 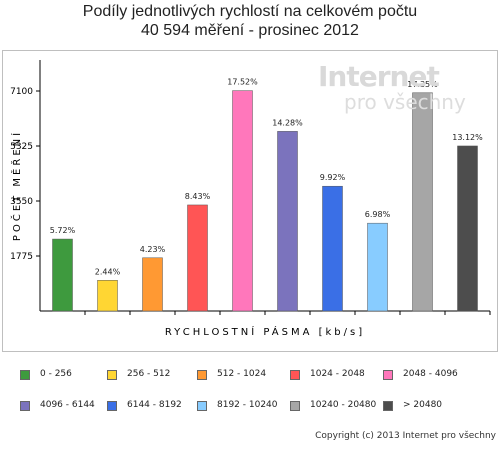 I want to click on legend-label: 0 - 256, so click(x=56, y=374).